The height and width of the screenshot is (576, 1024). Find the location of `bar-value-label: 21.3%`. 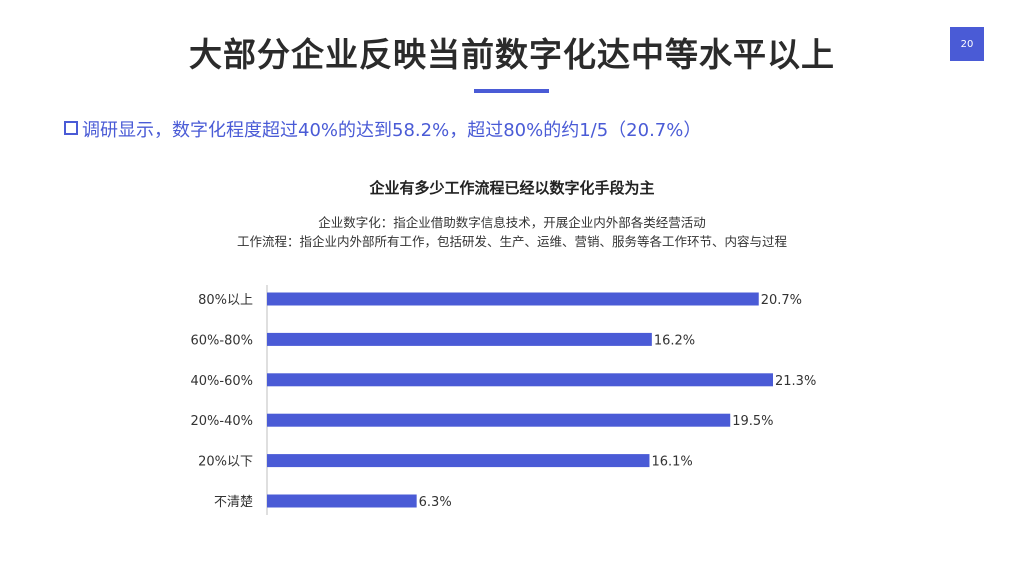

bar-value-label: 21.3% is located at coordinates (795, 381).